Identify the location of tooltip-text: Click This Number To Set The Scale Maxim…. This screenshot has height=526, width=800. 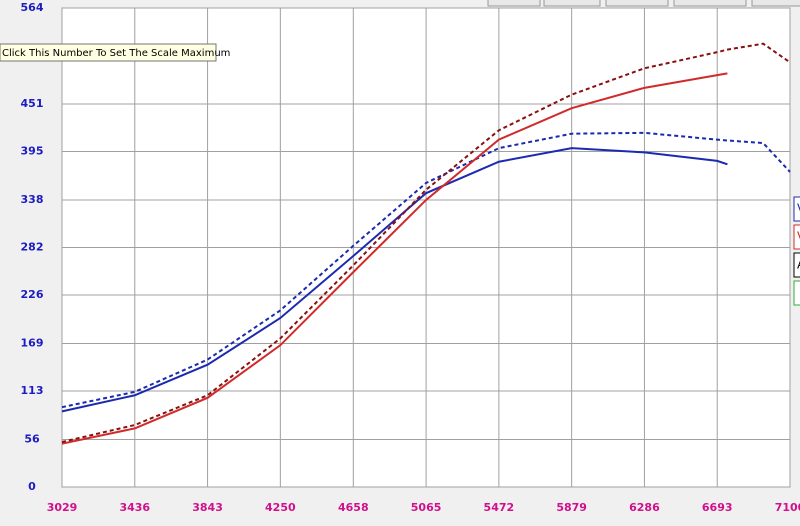
(116, 53).